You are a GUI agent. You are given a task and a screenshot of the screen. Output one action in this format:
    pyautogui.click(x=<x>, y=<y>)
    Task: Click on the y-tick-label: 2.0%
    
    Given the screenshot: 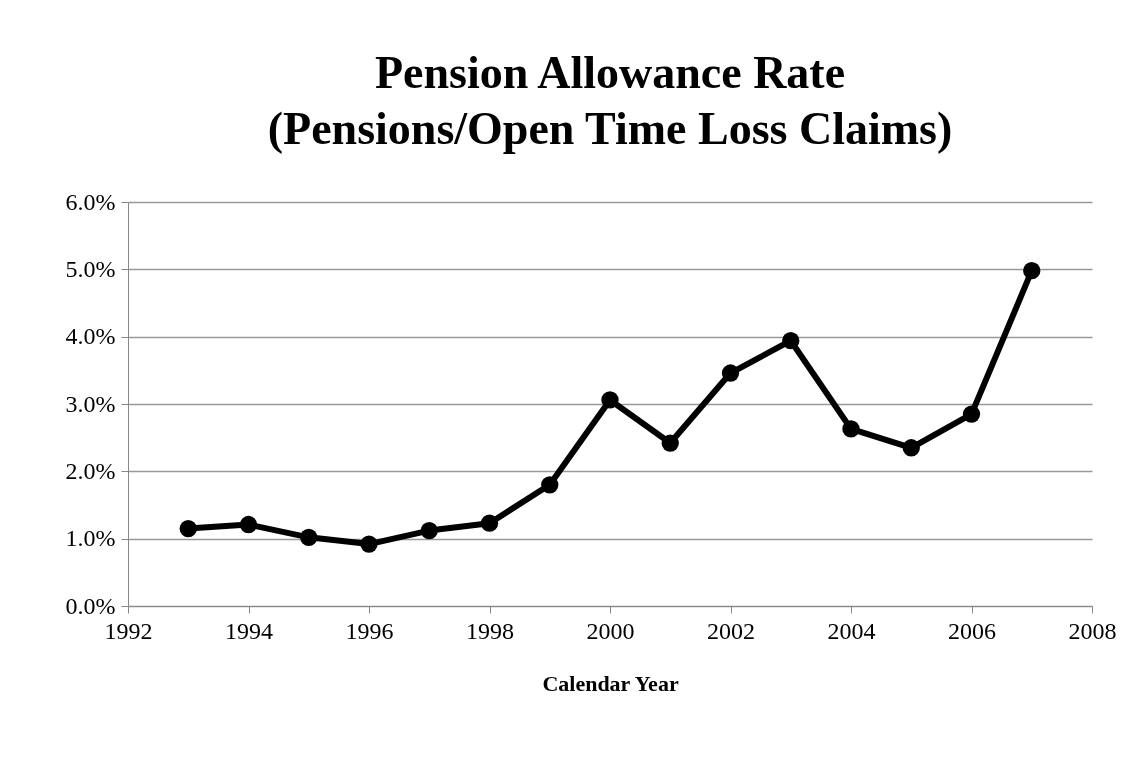 What is the action you would take?
    pyautogui.click(x=90, y=470)
    